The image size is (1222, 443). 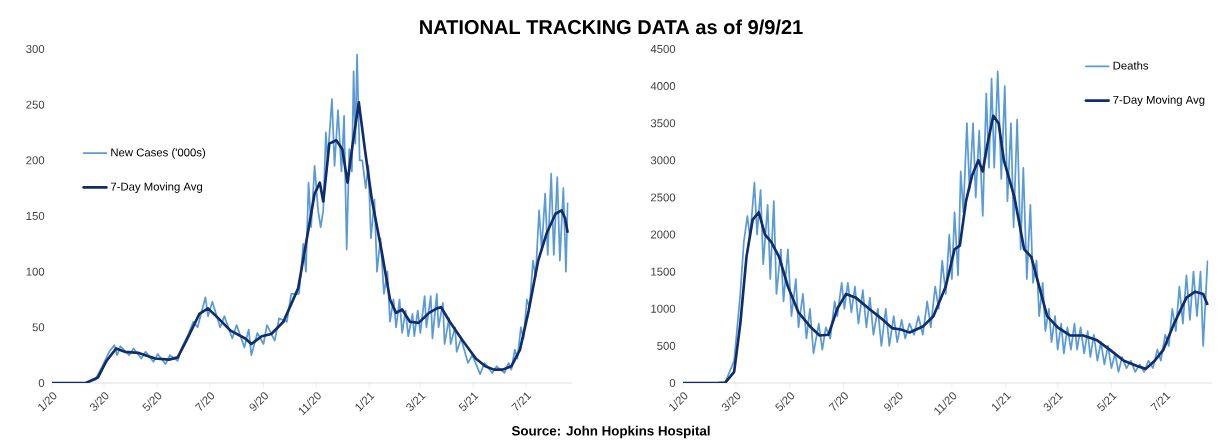 What do you see at coordinates (1131, 65) in the screenshot?
I see `legend-label: Deaths` at bounding box center [1131, 65].